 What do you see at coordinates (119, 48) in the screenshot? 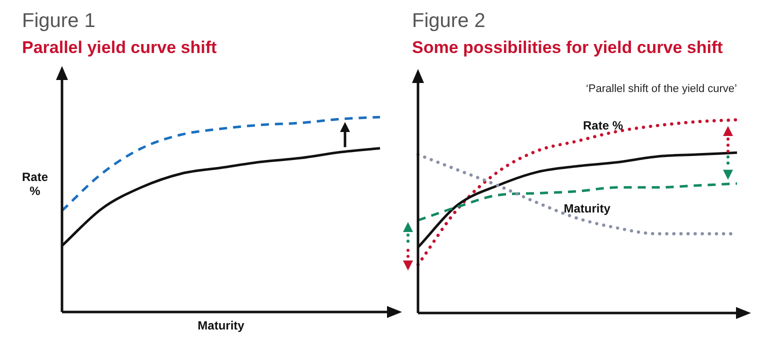
I see `chart-subtitle: Parallel yield curve shift` at bounding box center [119, 48].